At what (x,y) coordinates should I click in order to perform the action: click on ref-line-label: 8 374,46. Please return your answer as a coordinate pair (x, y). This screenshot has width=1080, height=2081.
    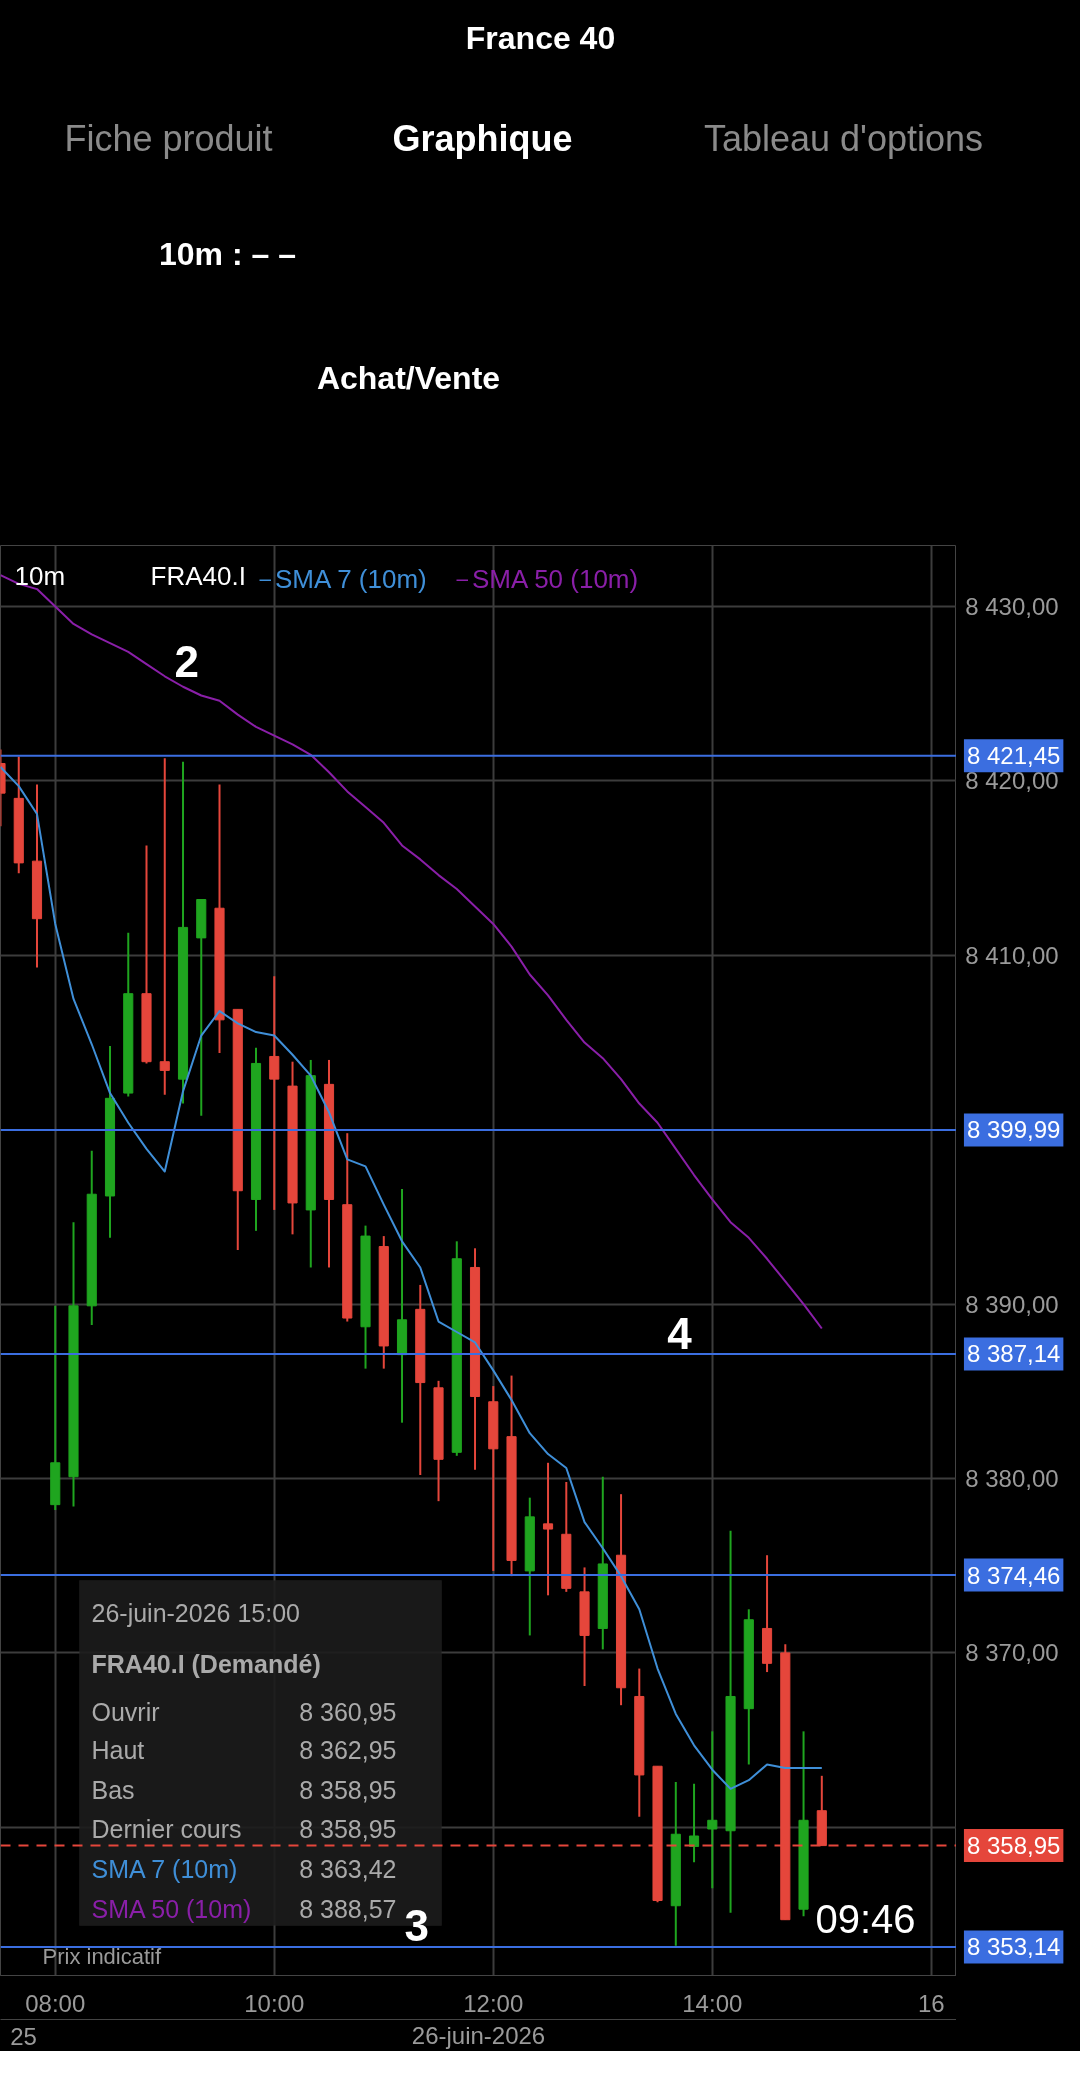
    Looking at the image, I should click on (1013, 1575).